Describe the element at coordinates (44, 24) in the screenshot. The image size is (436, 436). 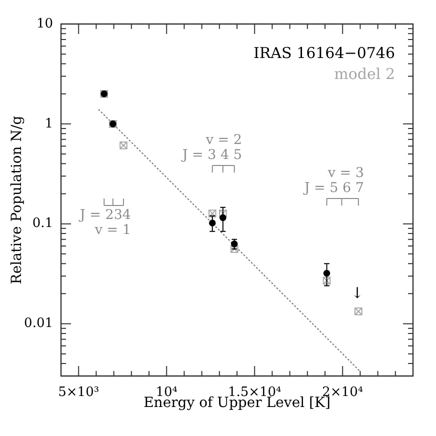
I see `y-tick-label: 10` at that location.